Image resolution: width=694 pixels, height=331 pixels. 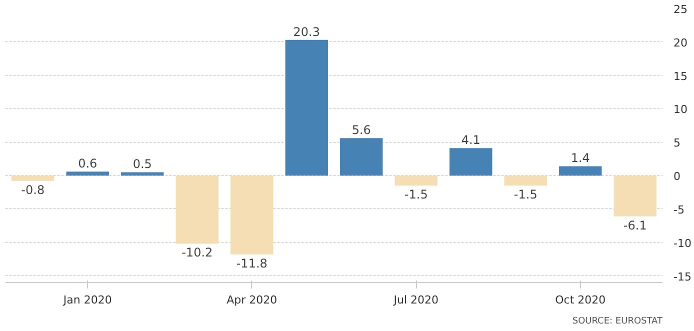 What do you see at coordinates (306, 31) in the screenshot?
I see `data-label: 20.3` at bounding box center [306, 31].